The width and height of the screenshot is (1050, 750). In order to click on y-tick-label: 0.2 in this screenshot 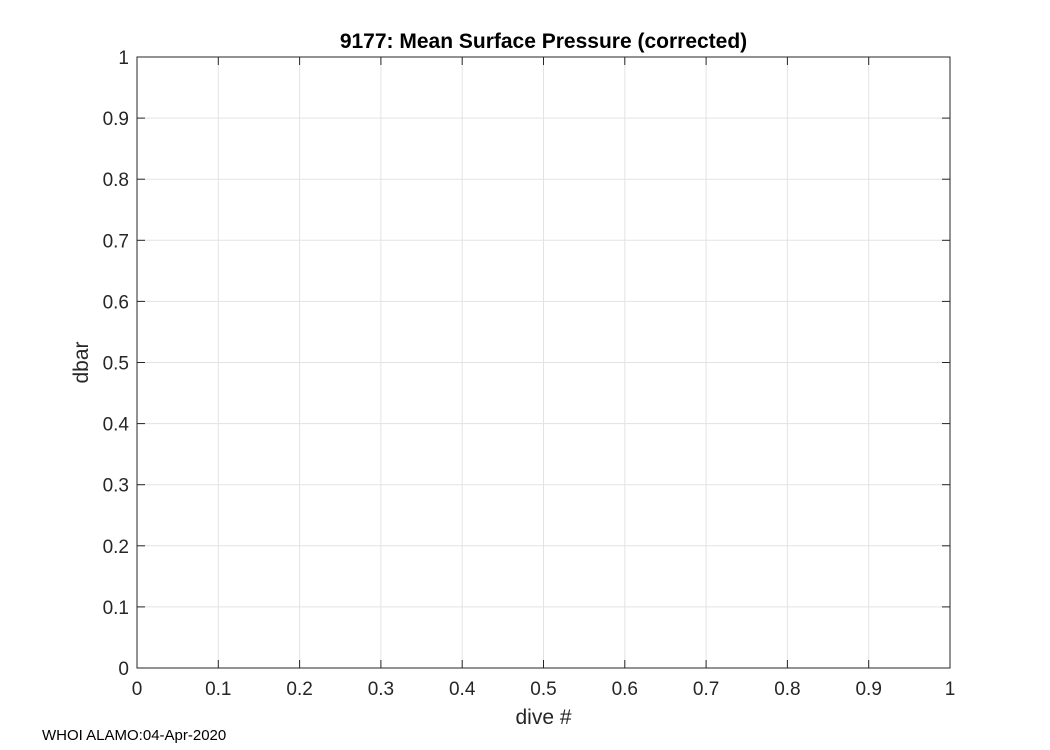, I will do `click(116, 547)`.